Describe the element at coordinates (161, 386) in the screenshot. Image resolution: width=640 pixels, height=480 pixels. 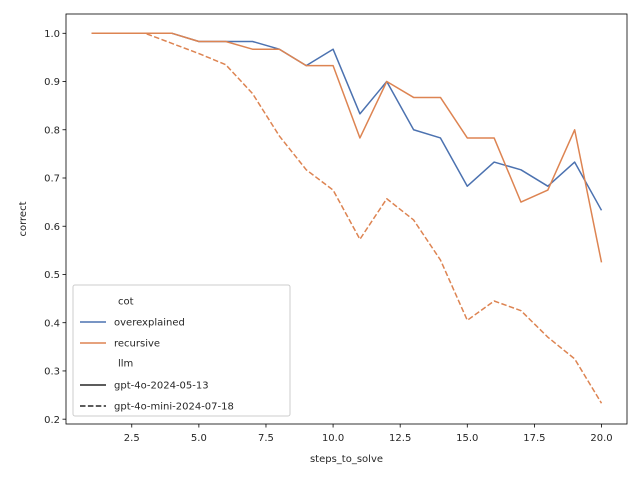
I see `legend-label-gpt-4o: gpt-4o-2024-05-13` at that location.